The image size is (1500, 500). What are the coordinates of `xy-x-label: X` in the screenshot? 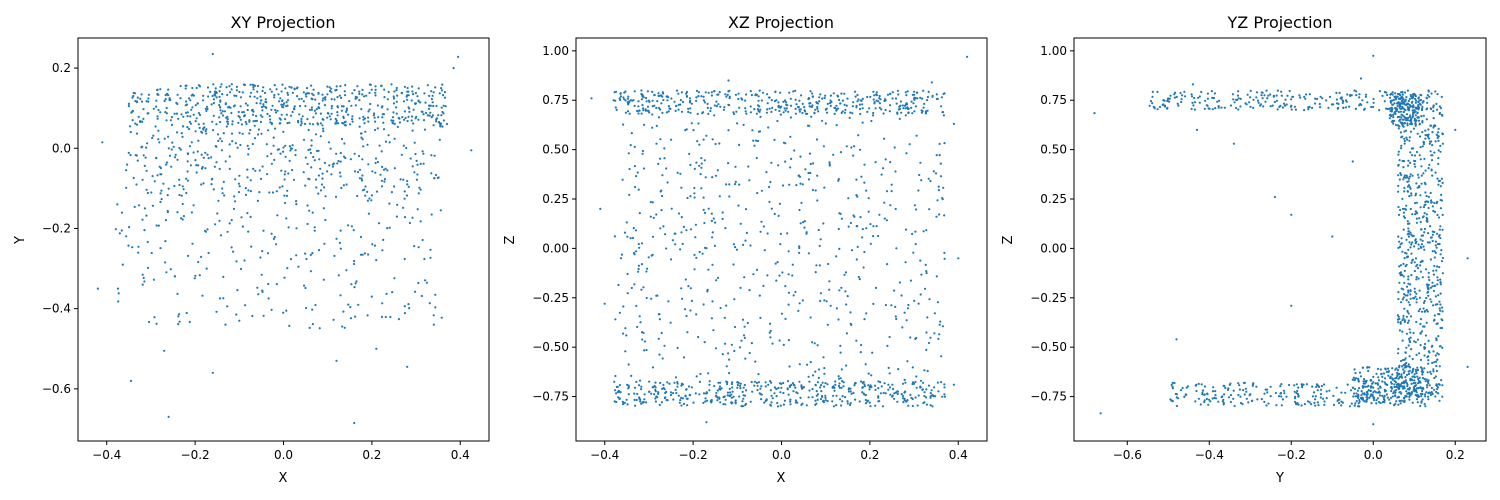 It's located at (283, 478).